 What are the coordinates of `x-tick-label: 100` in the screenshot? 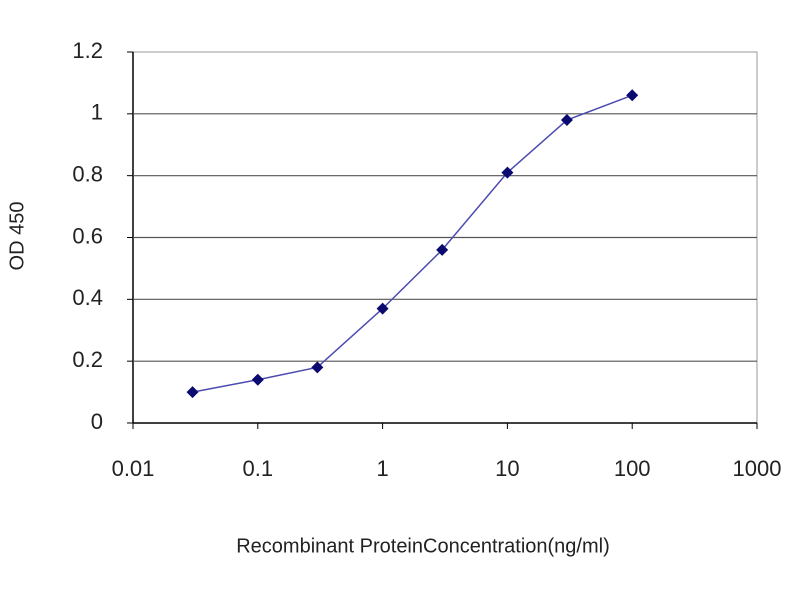 It's located at (632, 468).